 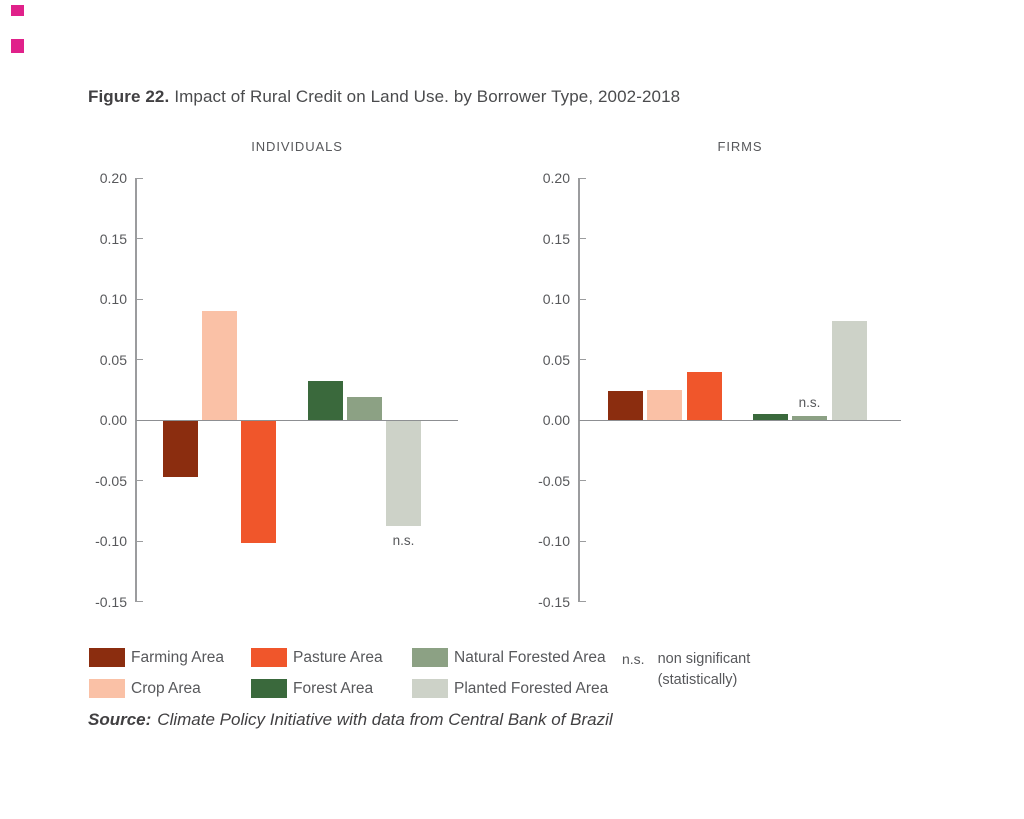 What do you see at coordinates (269, 688) in the screenshot?
I see `legend-swatch-forest-area` at bounding box center [269, 688].